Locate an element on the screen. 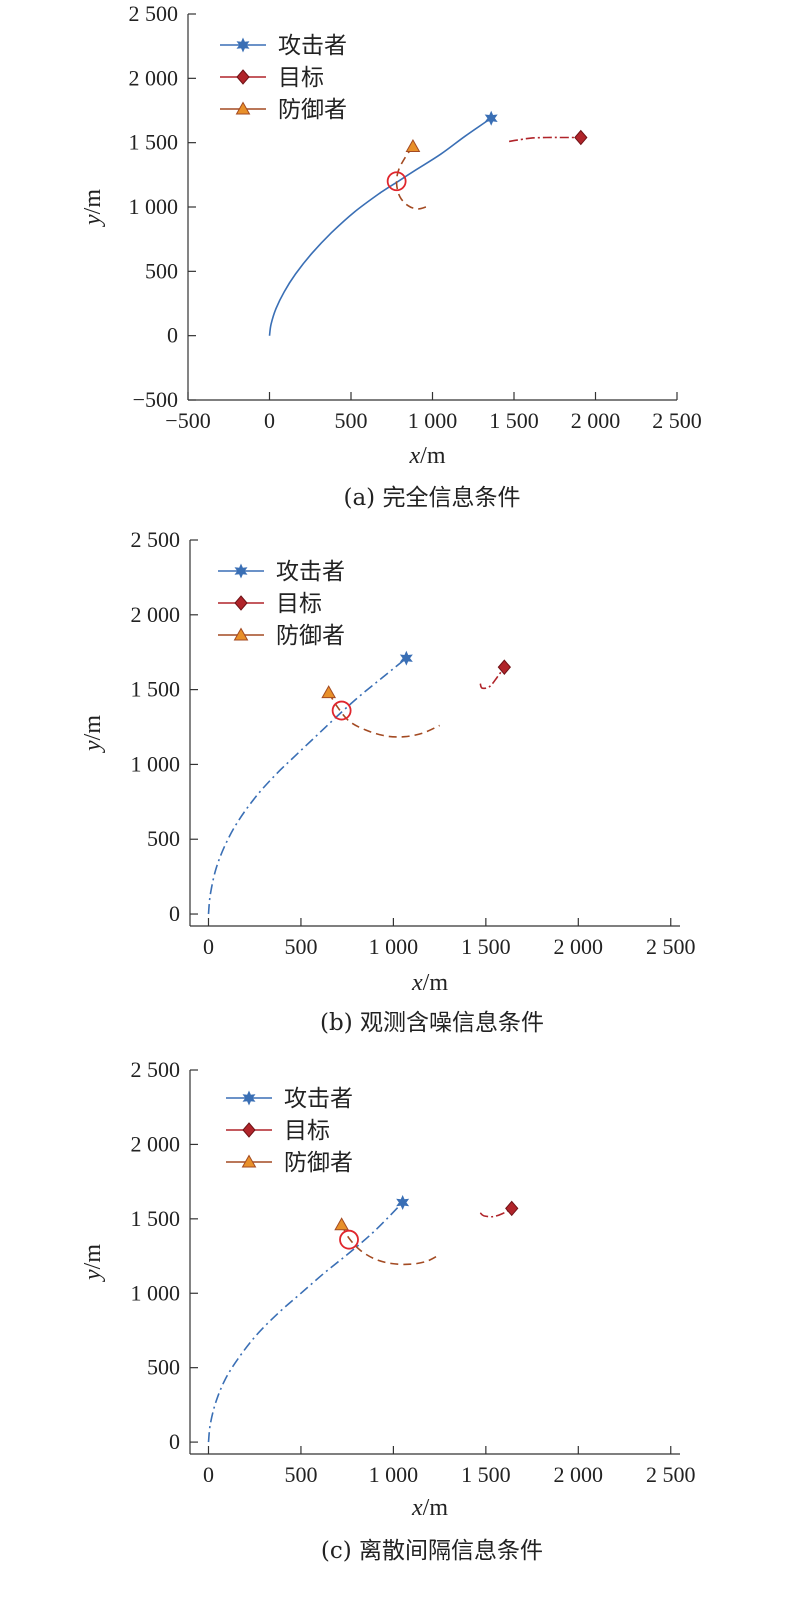 The image size is (800, 1597). panel-caption: (a) 完全信息条件 is located at coordinates (432, 498).